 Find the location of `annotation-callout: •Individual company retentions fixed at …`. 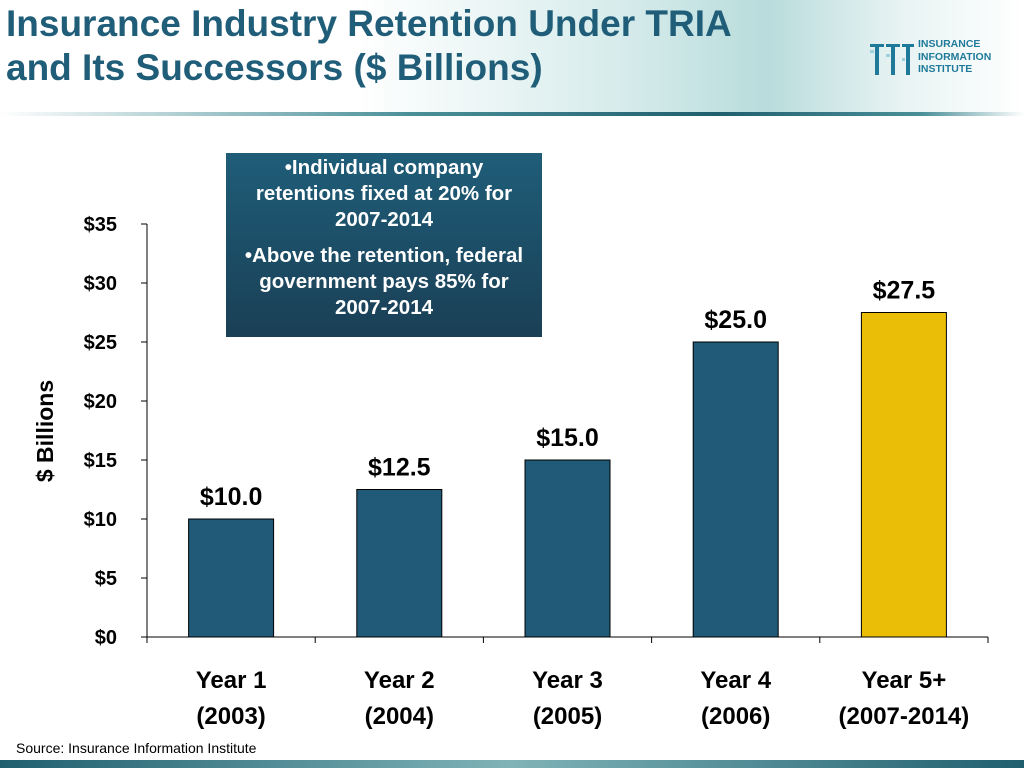

annotation-callout: •Individual company retentions fixed at … is located at coordinates (384, 245).